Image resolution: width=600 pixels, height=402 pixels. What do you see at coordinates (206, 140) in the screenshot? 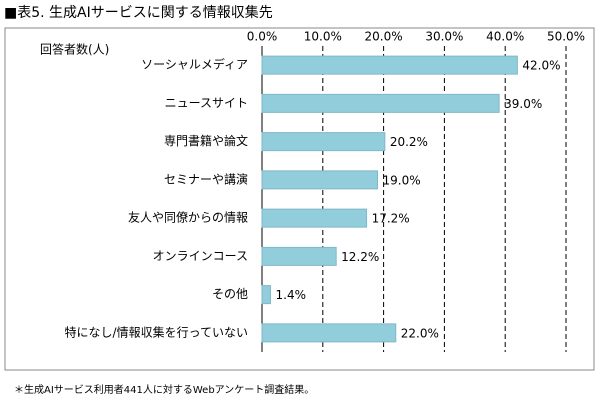
I see `y-tick-label: 専門書籍や論文` at bounding box center [206, 140].